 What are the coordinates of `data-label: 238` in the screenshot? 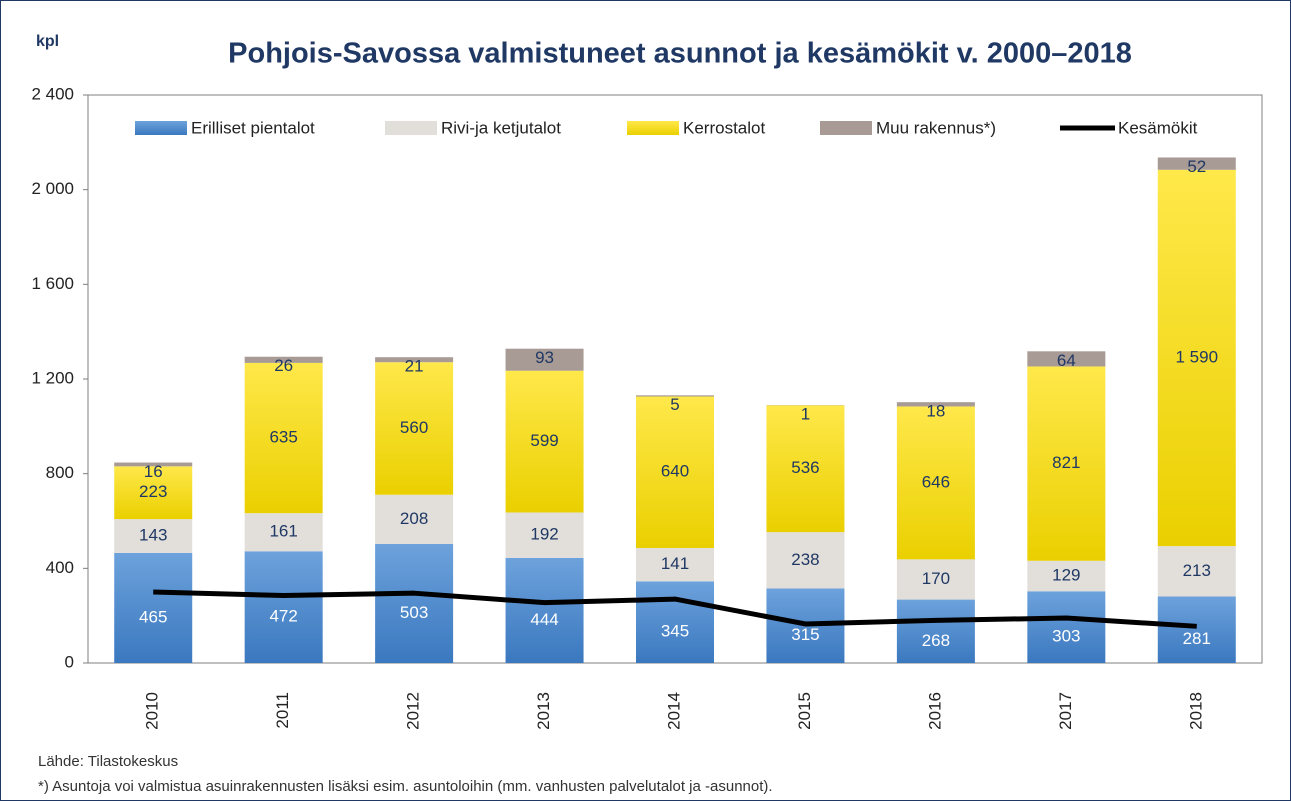 It's located at (805, 559).